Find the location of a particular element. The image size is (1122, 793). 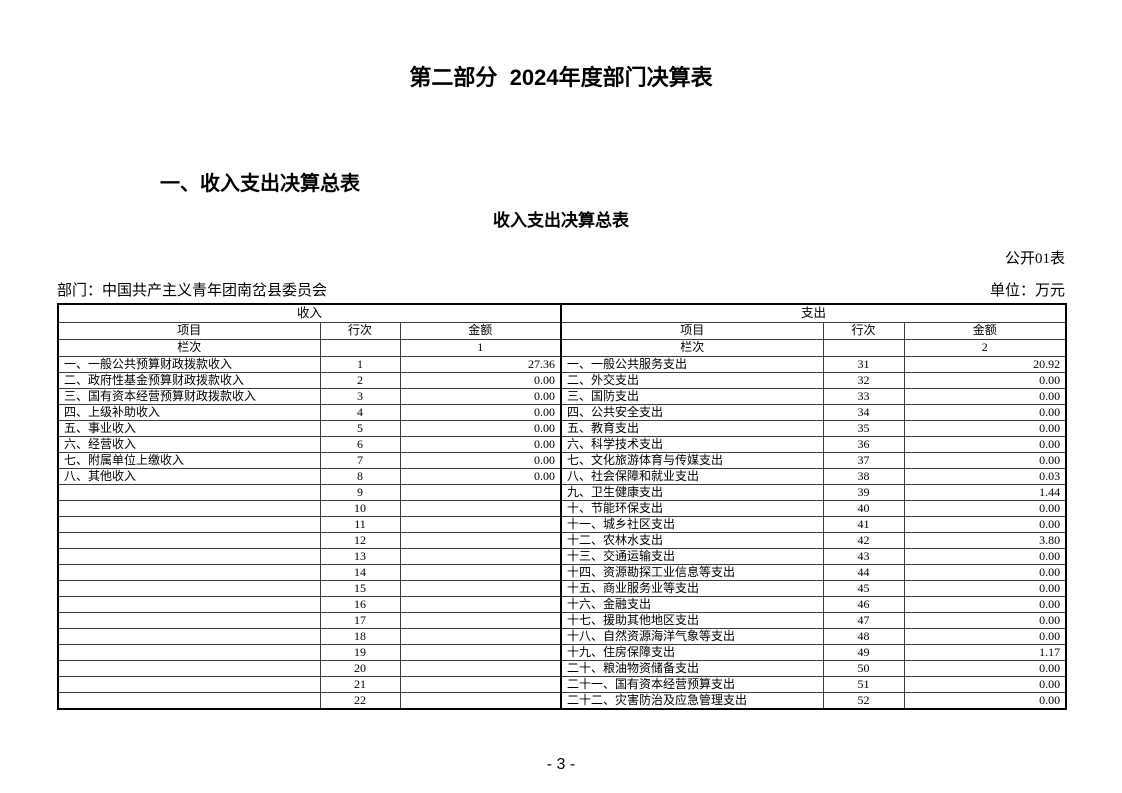

income-rowno-cell: 18 is located at coordinates (360, 636).